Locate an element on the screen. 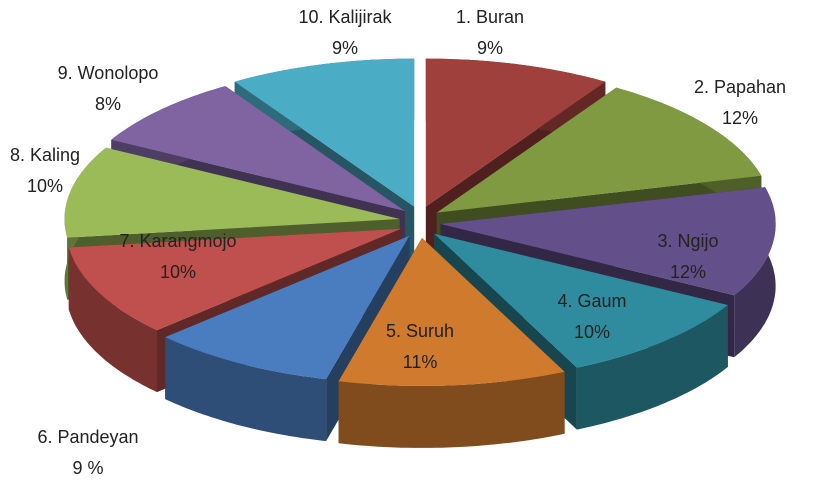  slice is located at coordinates (451, 342).